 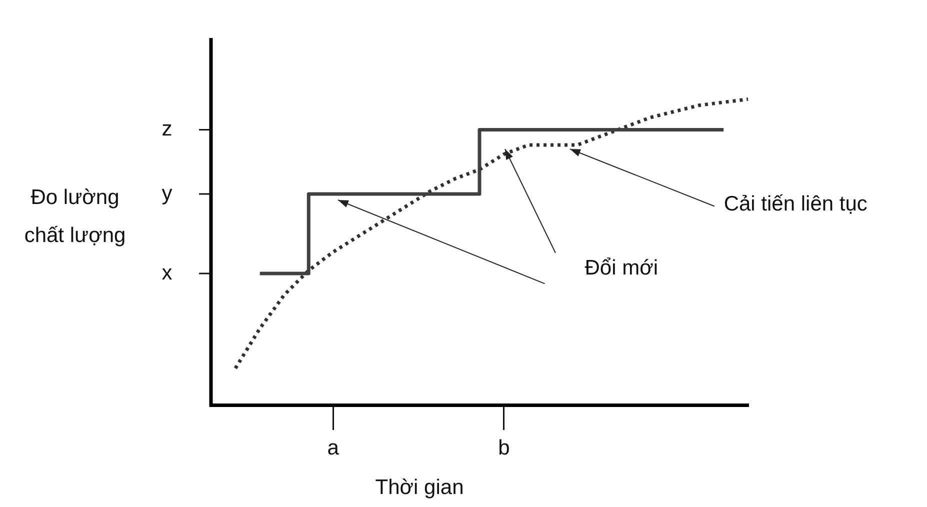 I want to click on annotation: Cải tiến liên tục, so click(x=796, y=204).